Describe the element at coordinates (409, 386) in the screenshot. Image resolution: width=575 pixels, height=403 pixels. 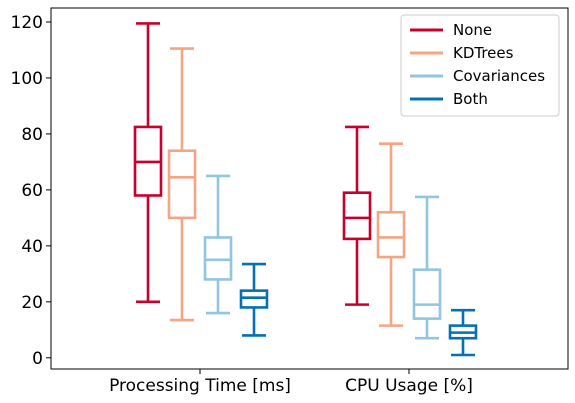
I see `x-category-label: CPU Usage [%]` at that location.